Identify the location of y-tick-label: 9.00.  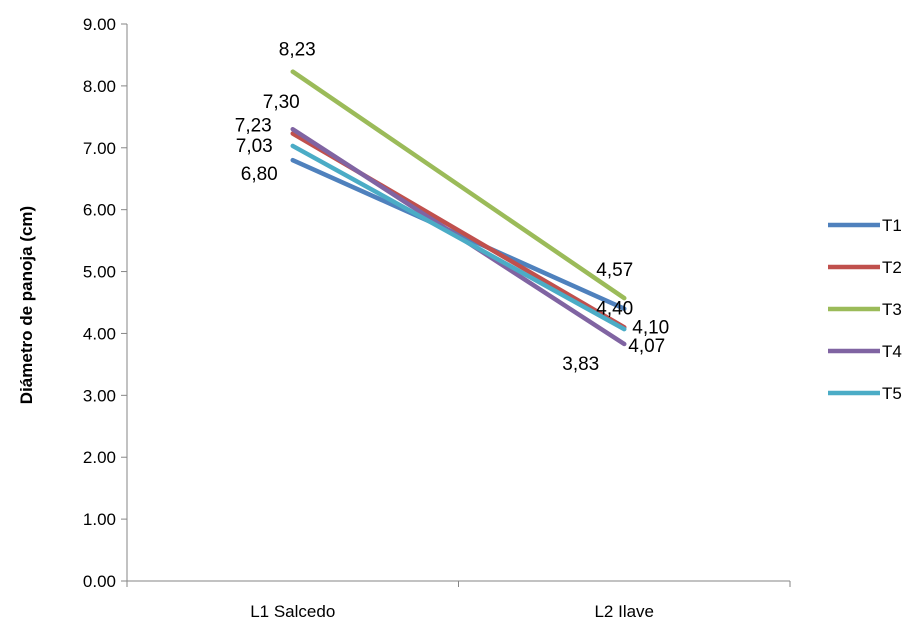
(99, 24).